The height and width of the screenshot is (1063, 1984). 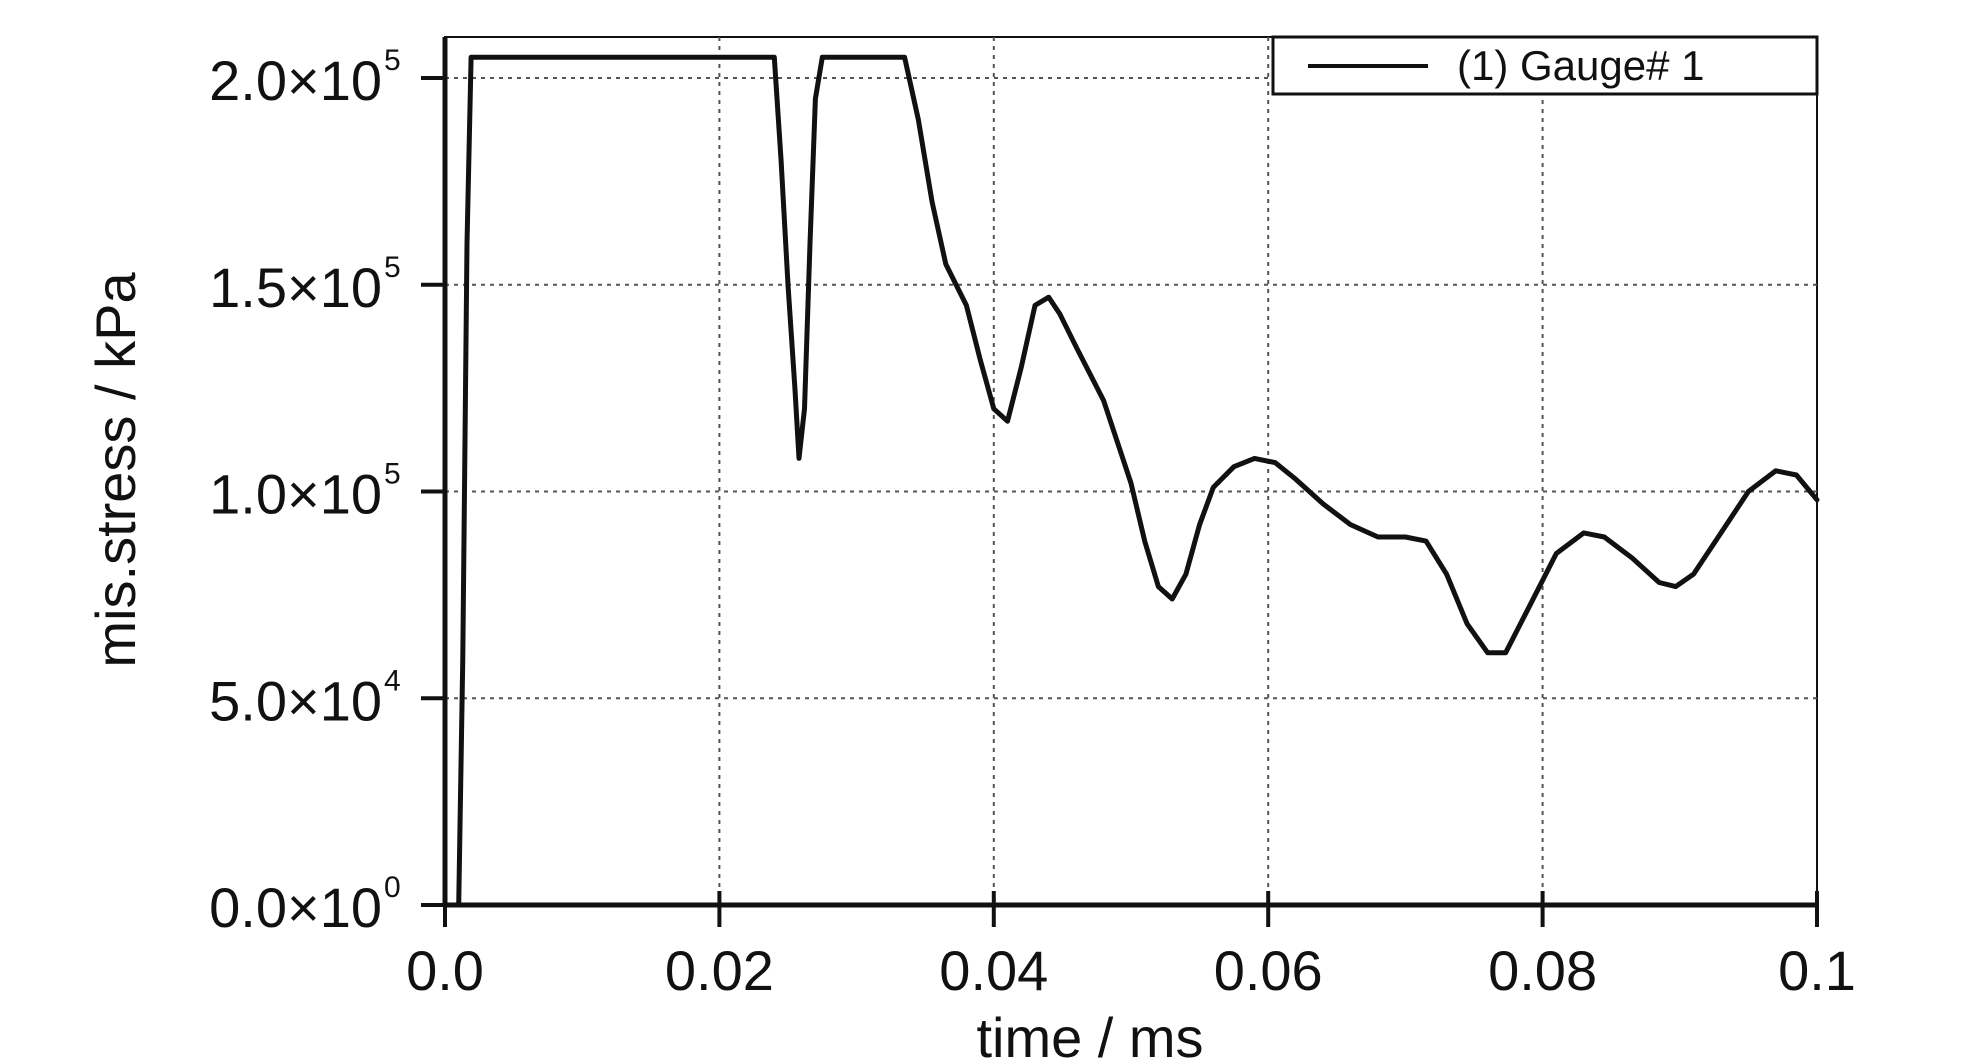 I want to click on y-tick-label: 1.0×10, so click(x=295, y=494).